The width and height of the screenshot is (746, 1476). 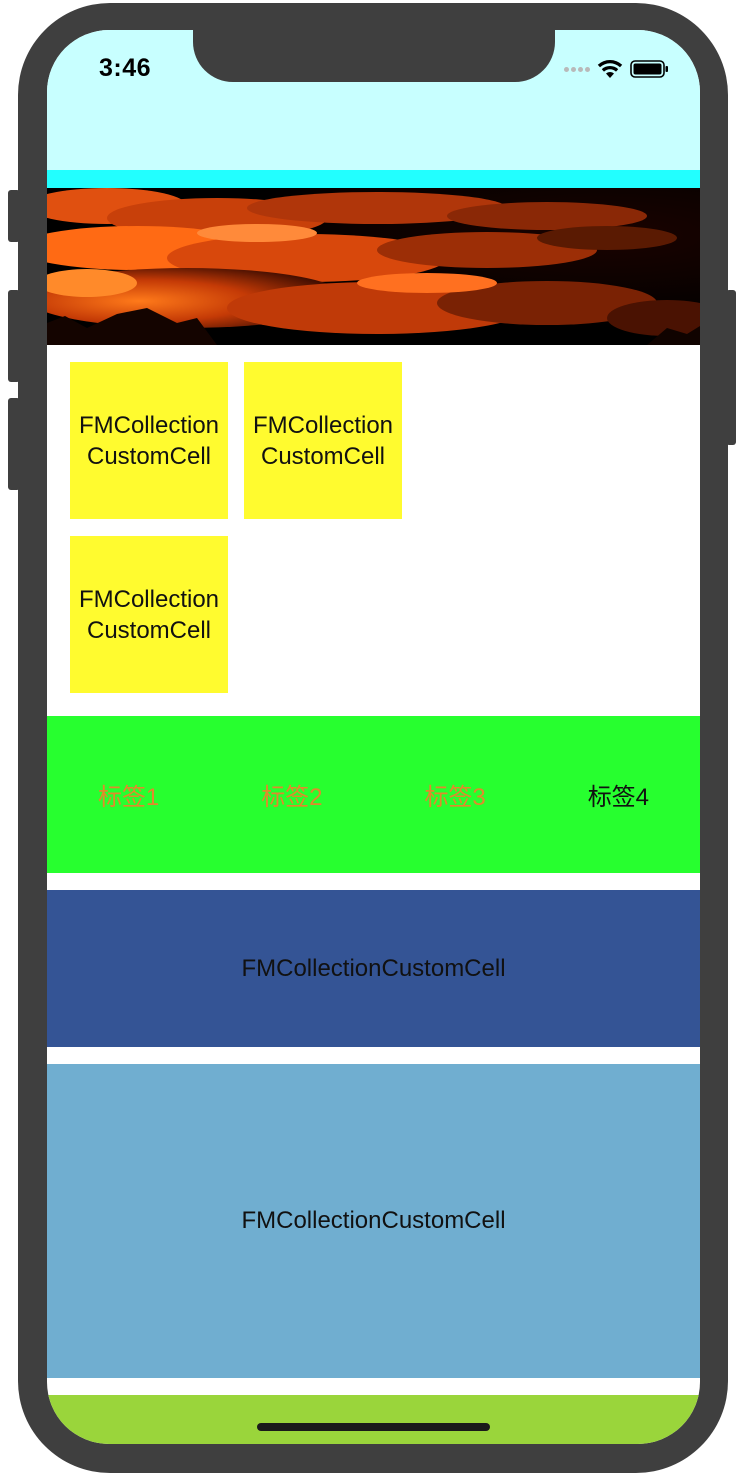 What do you see at coordinates (14, 444) in the screenshot?
I see `volume-down-button` at bounding box center [14, 444].